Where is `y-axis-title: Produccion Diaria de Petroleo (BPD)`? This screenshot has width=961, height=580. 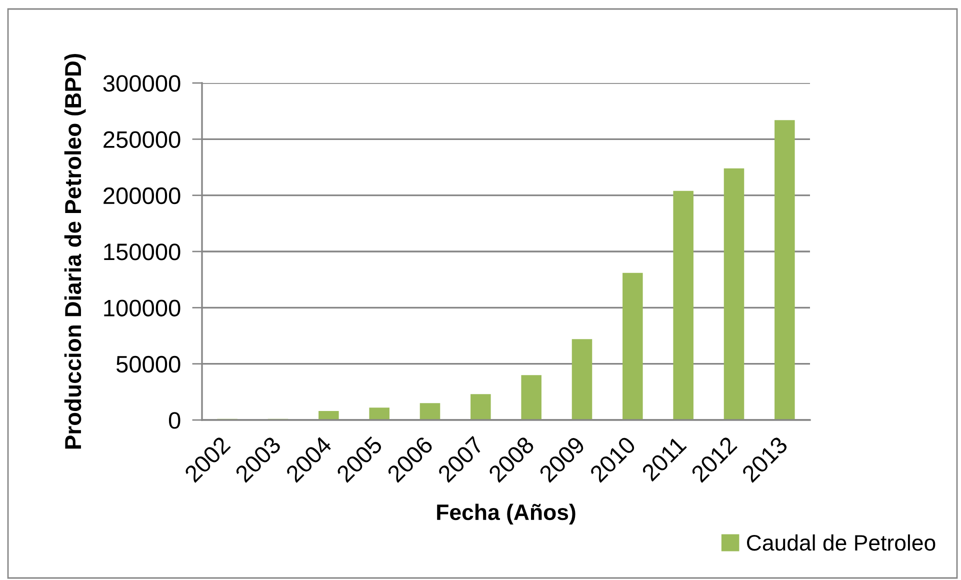
y-axis-title: Produccion Diaria de Petroleo (BPD) is located at coordinates (75, 251).